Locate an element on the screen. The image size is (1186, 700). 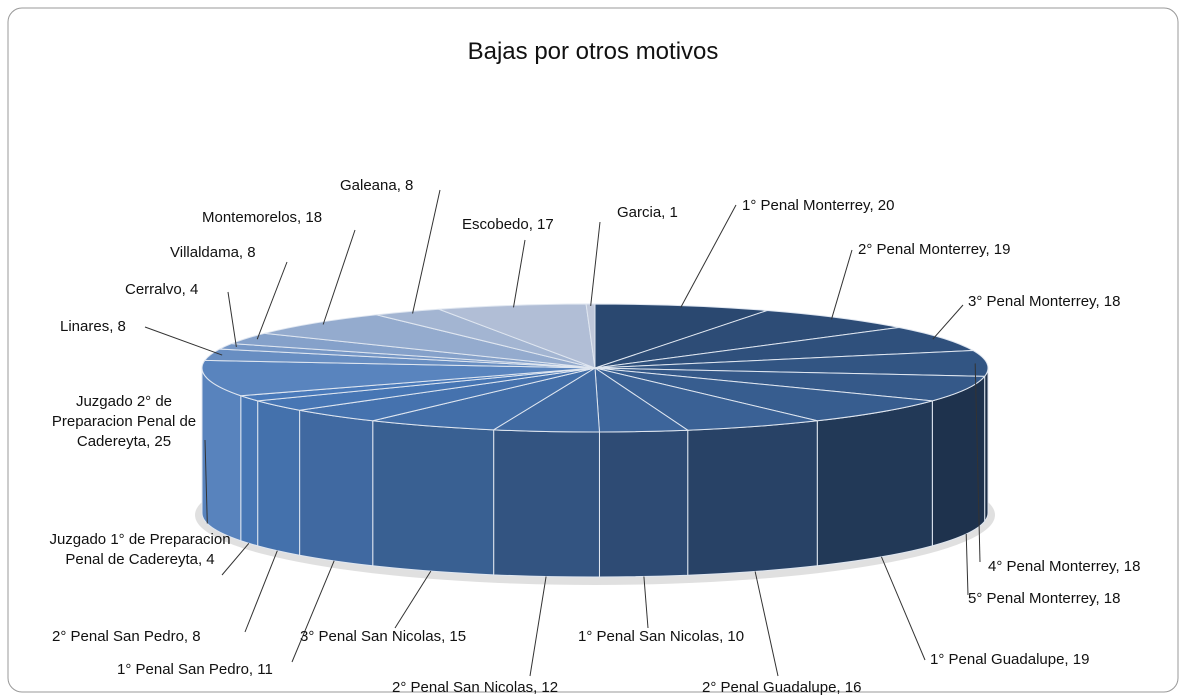
data-label: 3° Penal Monterrey, 18 is located at coordinates (1044, 301).